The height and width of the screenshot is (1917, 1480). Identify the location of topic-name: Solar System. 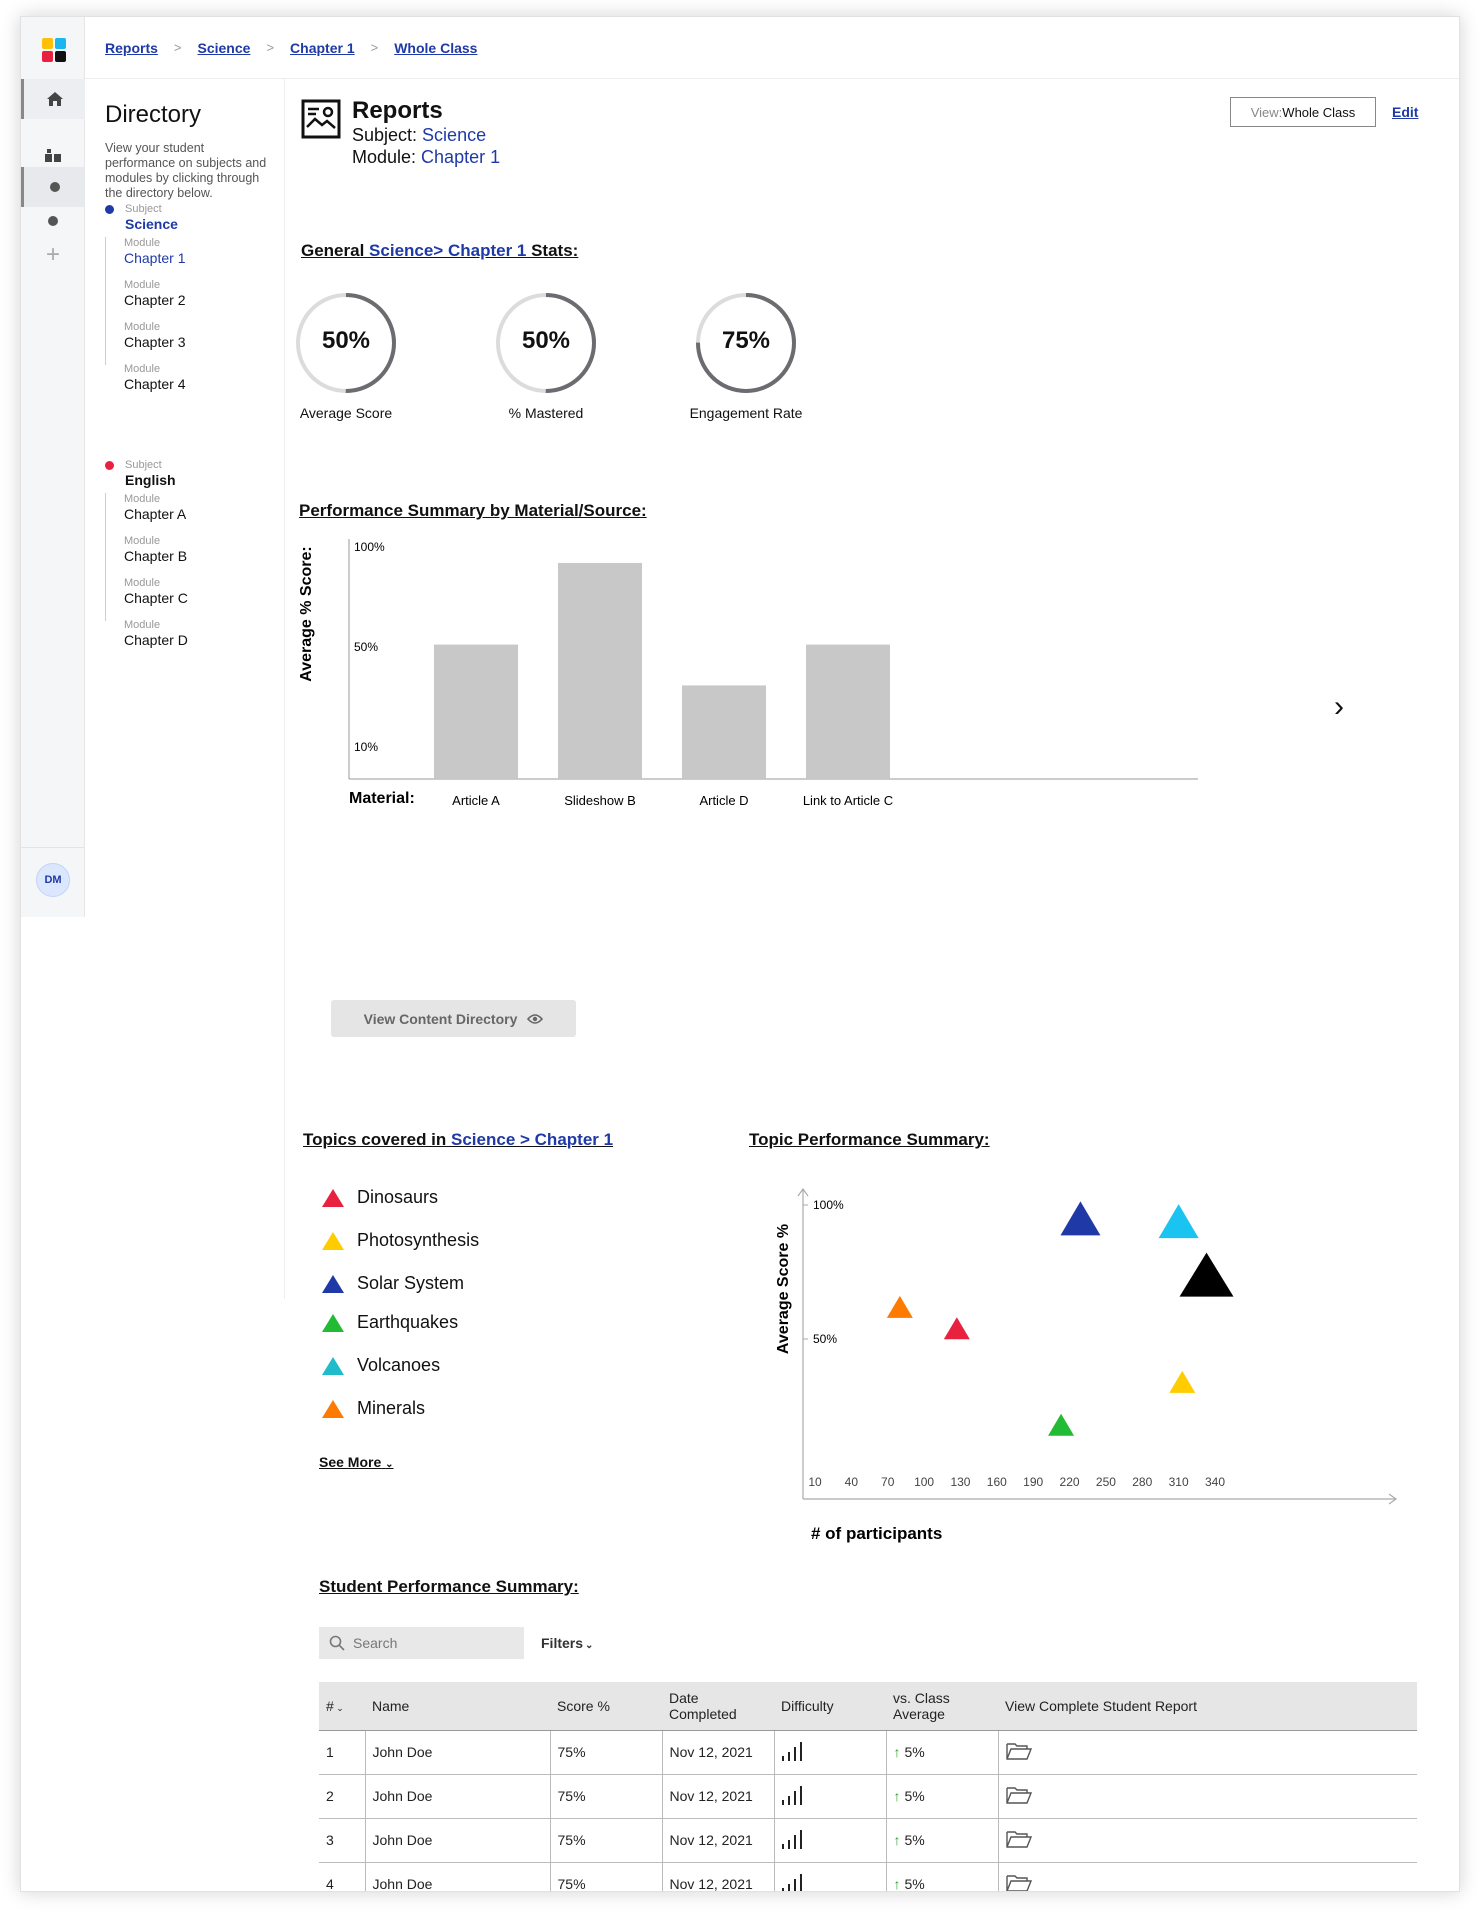
(411, 1283).